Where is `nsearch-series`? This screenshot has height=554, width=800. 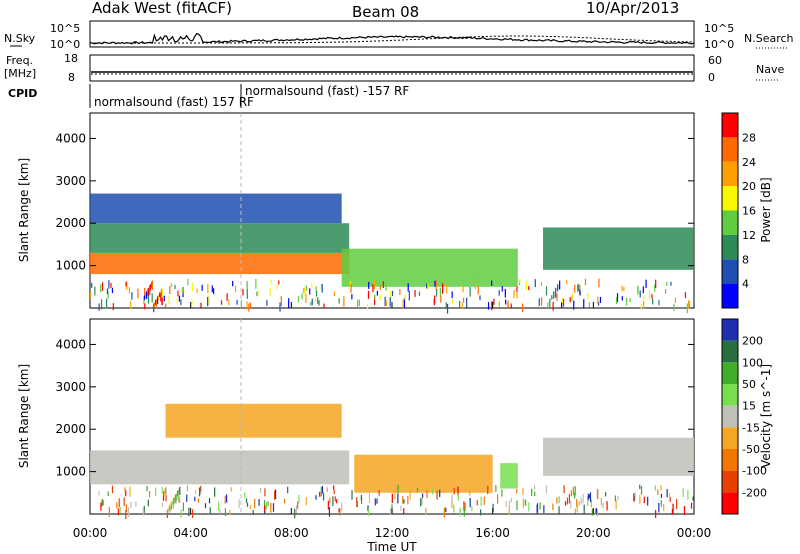
nsearch-series is located at coordinates (392, 39).